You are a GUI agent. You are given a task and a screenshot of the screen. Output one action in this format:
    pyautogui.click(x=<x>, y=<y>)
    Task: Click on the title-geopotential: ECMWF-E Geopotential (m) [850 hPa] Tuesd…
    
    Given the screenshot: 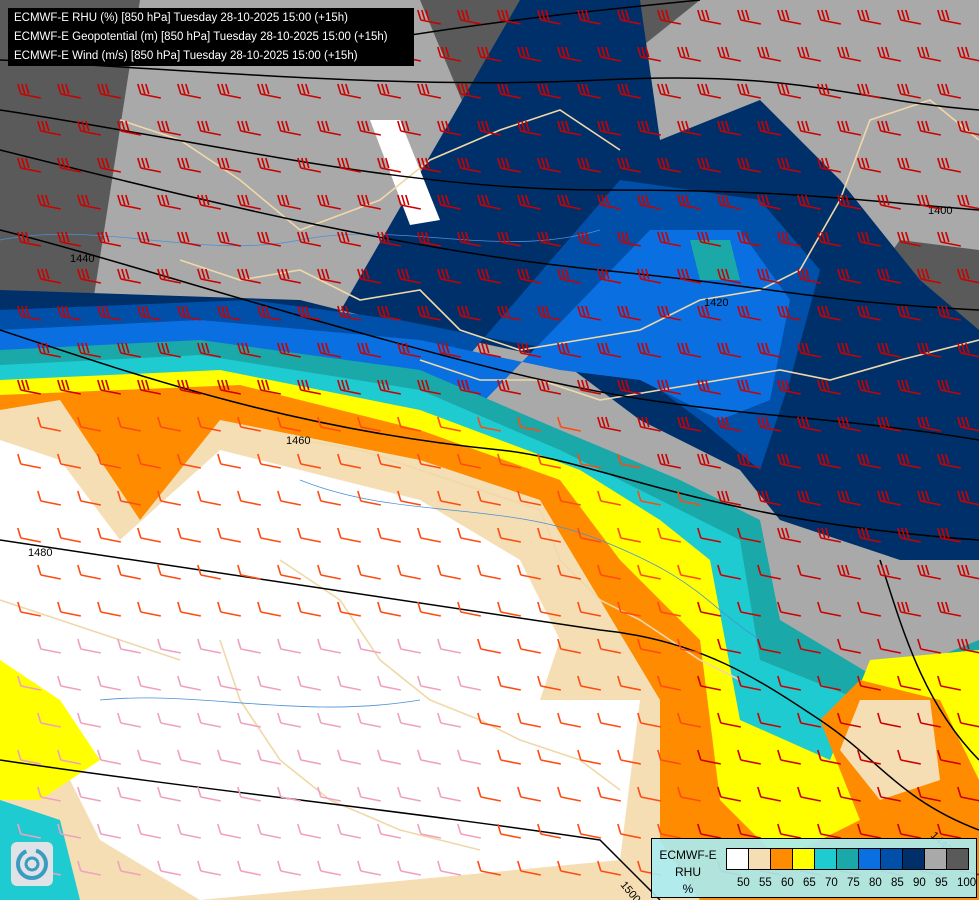 What is the action you would take?
    pyautogui.click(x=201, y=37)
    